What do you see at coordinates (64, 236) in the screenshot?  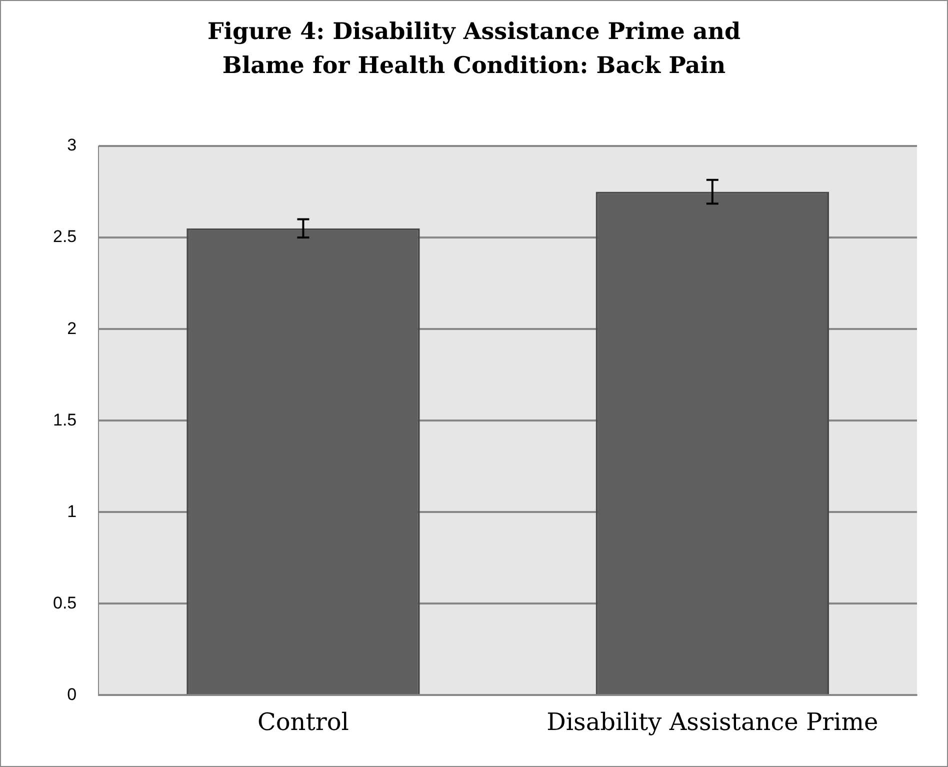 I see `y-tick-label: 2.5` at bounding box center [64, 236].